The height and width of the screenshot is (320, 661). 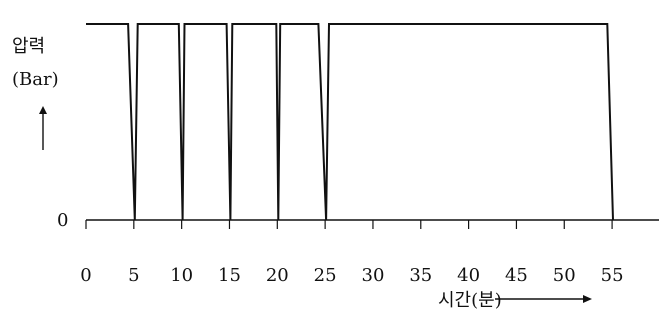 What do you see at coordinates (35, 79) in the screenshot?
I see `y-axis-label-line2: (Bar)` at bounding box center [35, 79].